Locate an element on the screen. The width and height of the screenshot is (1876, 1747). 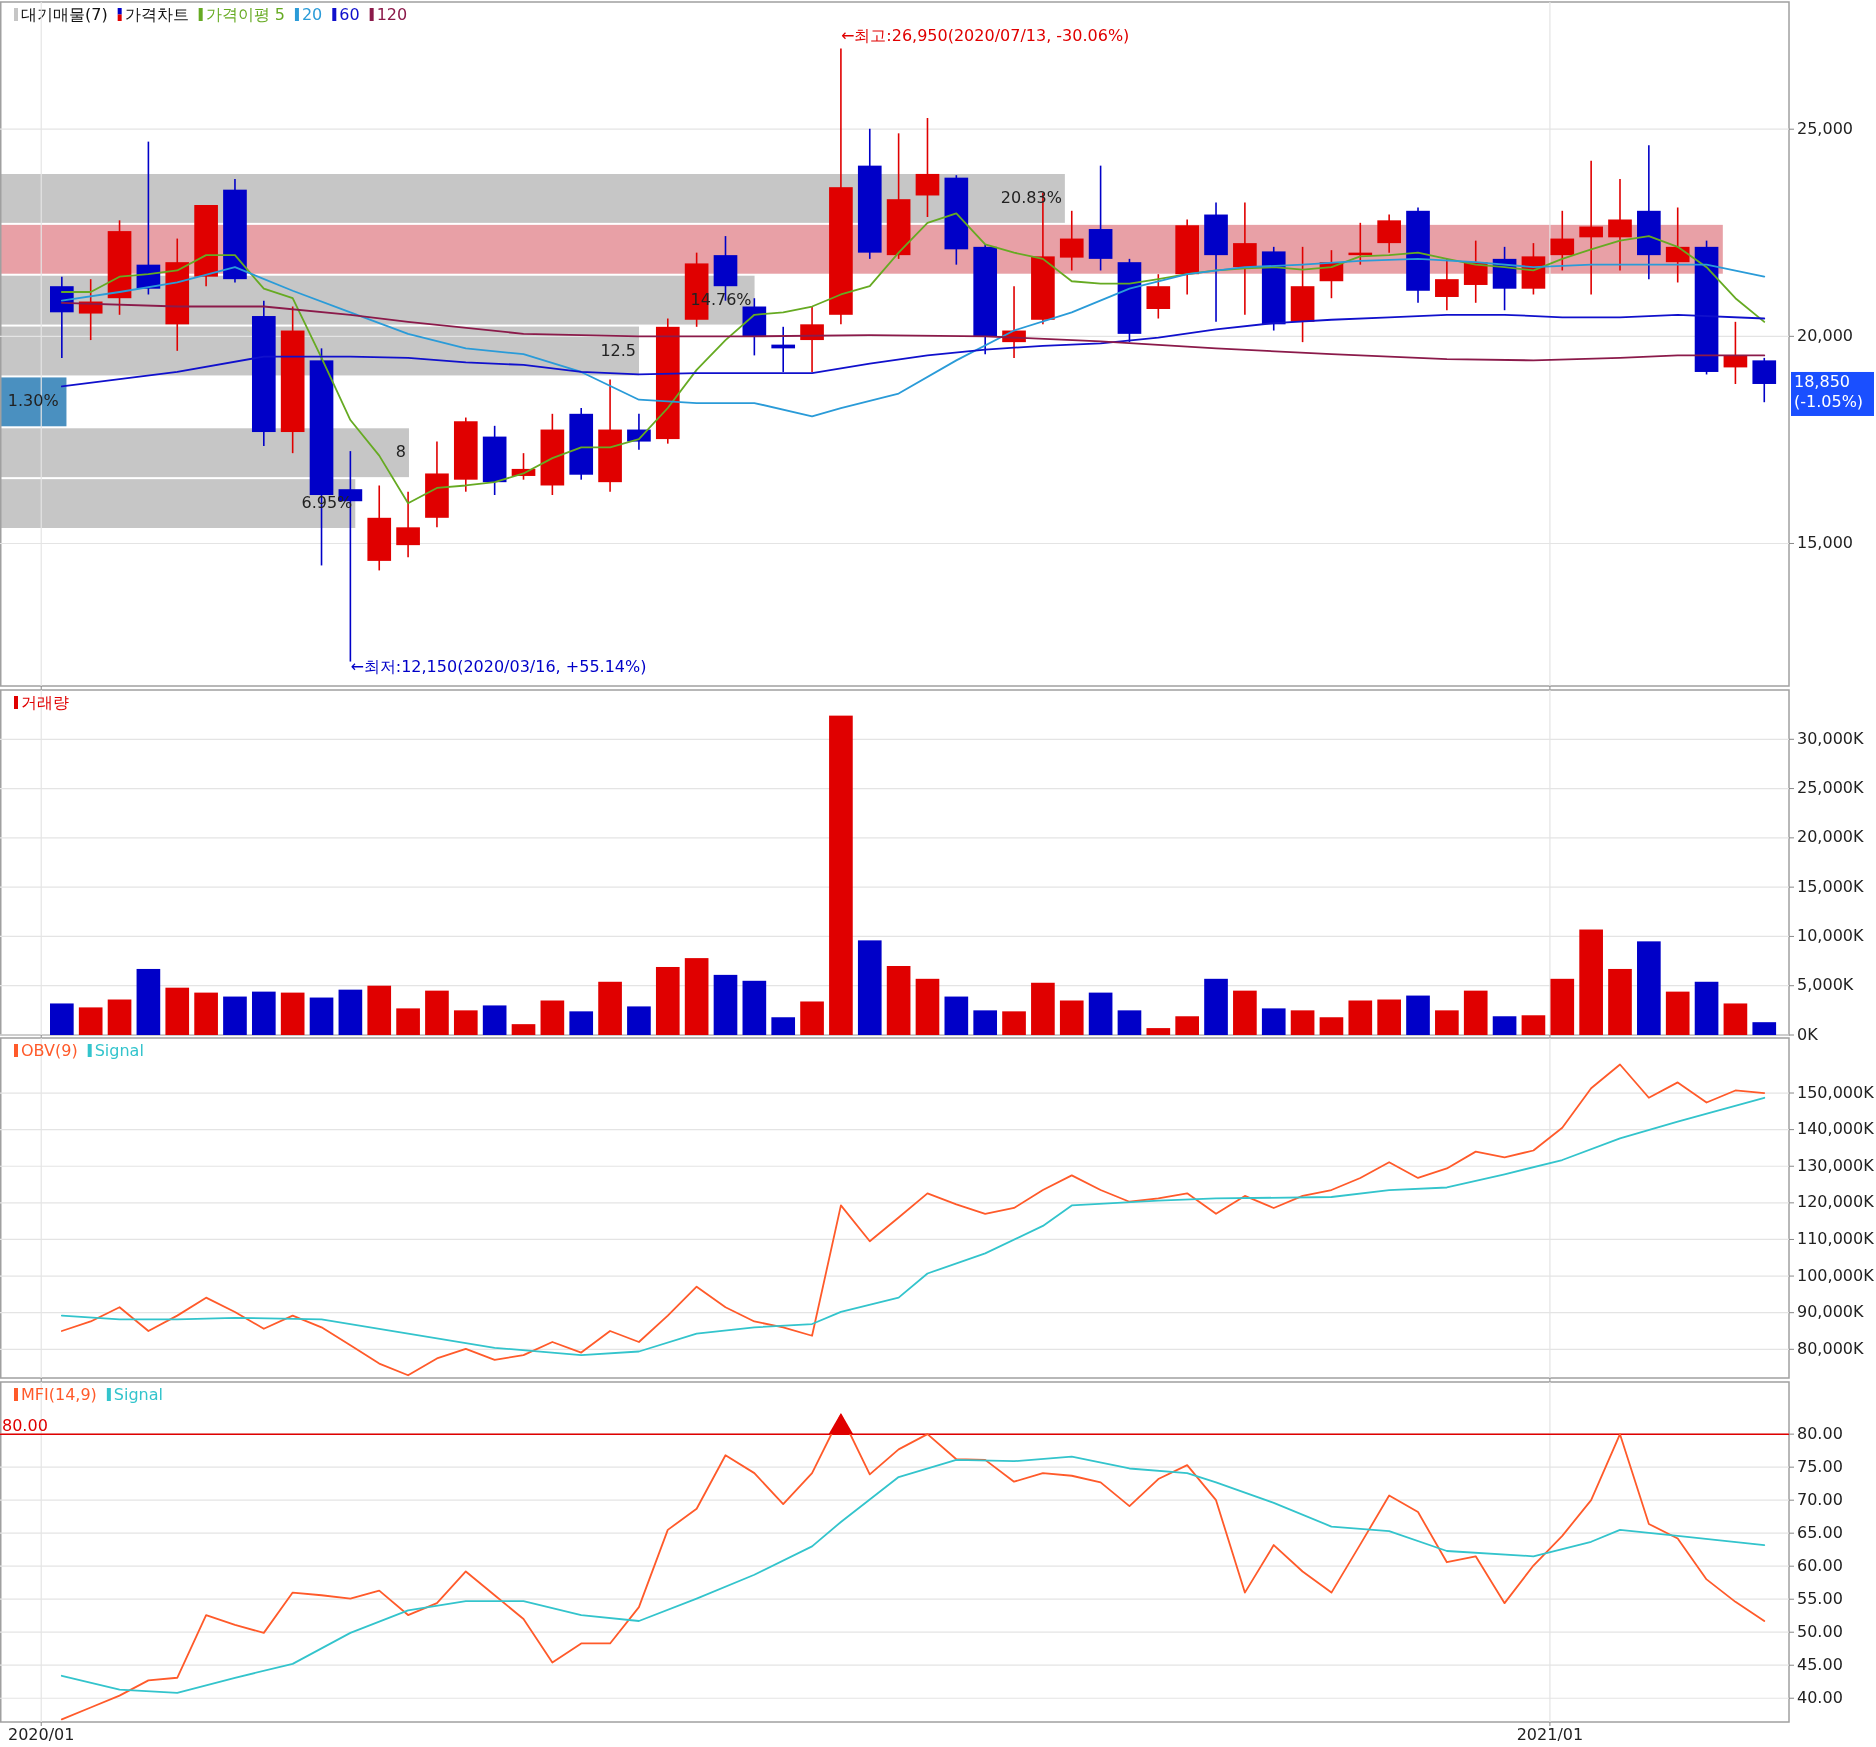
x-tick-label: 2020/01 is located at coordinates (41, 1734).